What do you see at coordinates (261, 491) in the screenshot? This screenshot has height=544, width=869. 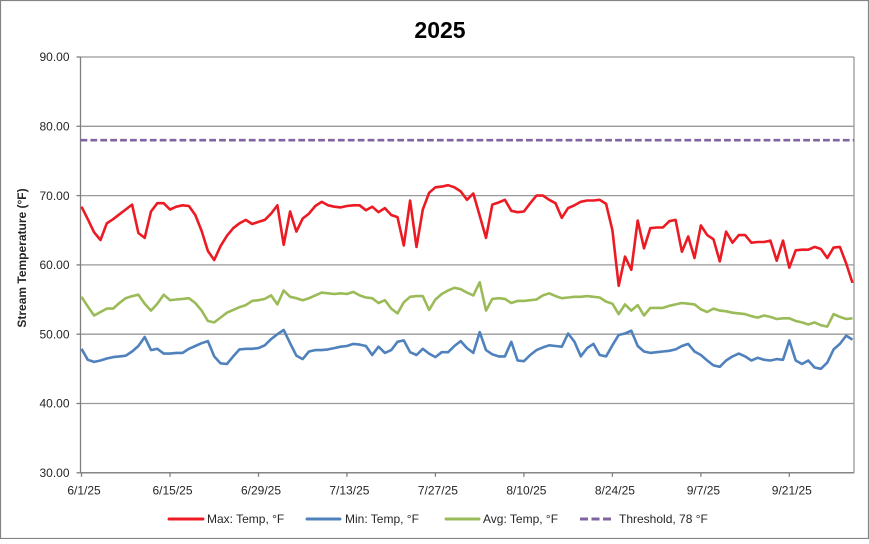 I see `svg-text: 6/29/25` at bounding box center [261, 491].